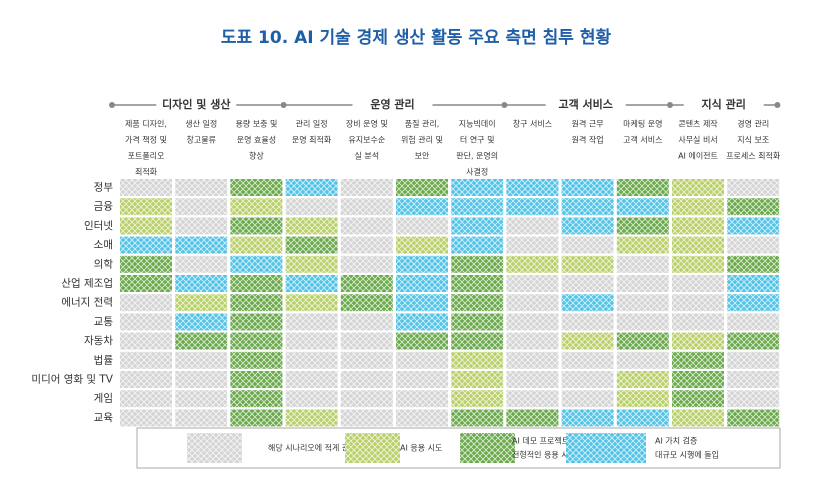 This screenshot has width=833, height=500. I want to click on row-label: 에너지 전력, so click(87, 303).